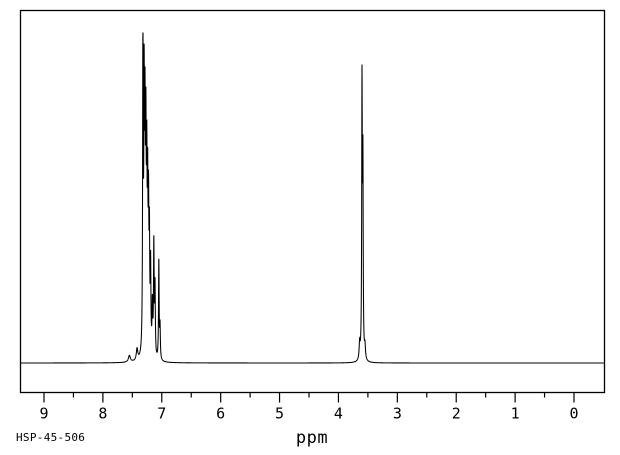 The height and width of the screenshot is (455, 620). What do you see at coordinates (456, 414) in the screenshot?
I see `x-axis-tick-label: 2` at bounding box center [456, 414].